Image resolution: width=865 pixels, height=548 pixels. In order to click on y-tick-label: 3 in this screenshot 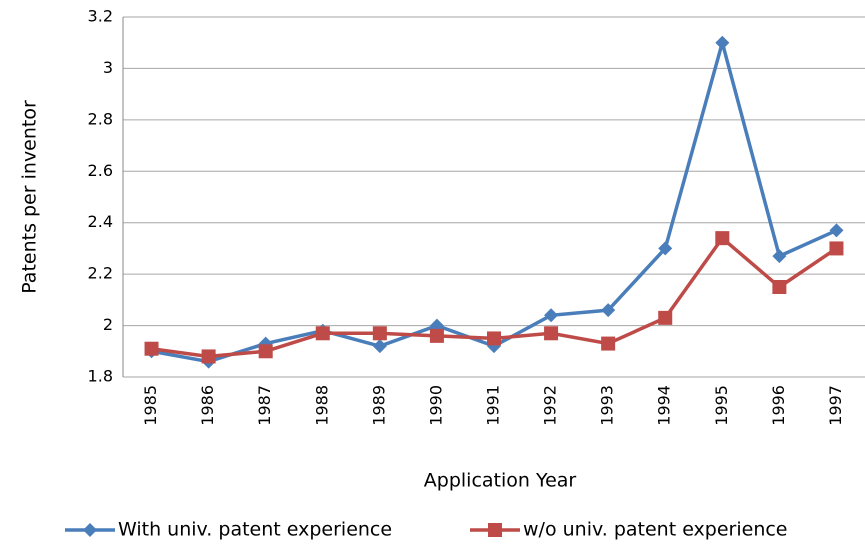, I will do `click(108, 67)`.